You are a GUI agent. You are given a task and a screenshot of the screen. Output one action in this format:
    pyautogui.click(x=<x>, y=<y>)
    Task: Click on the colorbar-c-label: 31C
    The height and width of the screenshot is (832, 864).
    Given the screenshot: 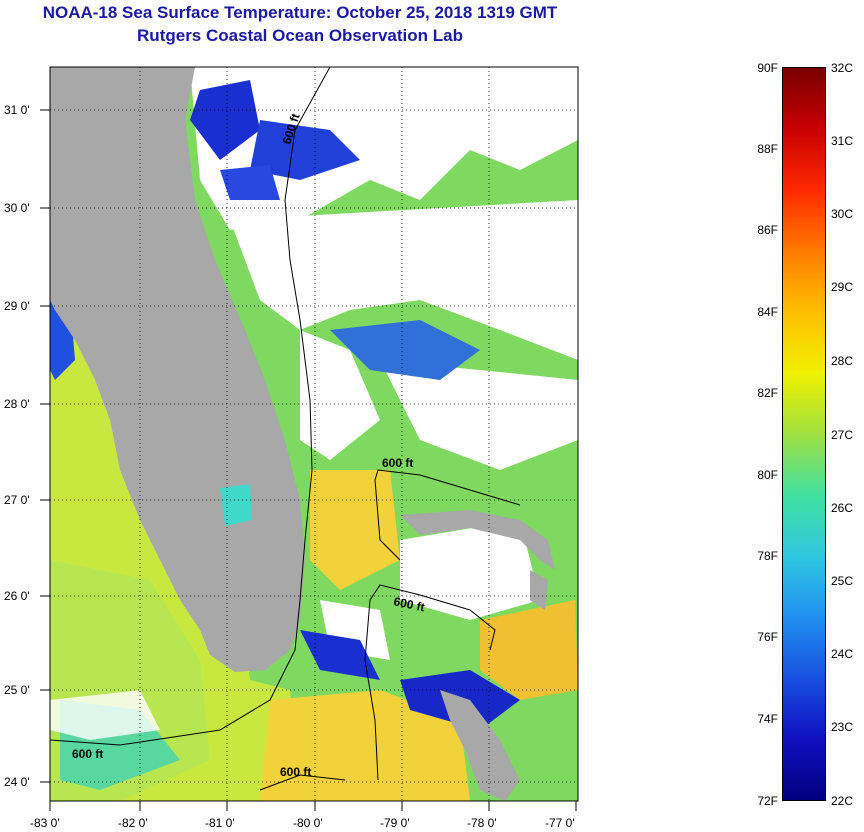 What is the action you would take?
    pyautogui.click(x=842, y=141)
    